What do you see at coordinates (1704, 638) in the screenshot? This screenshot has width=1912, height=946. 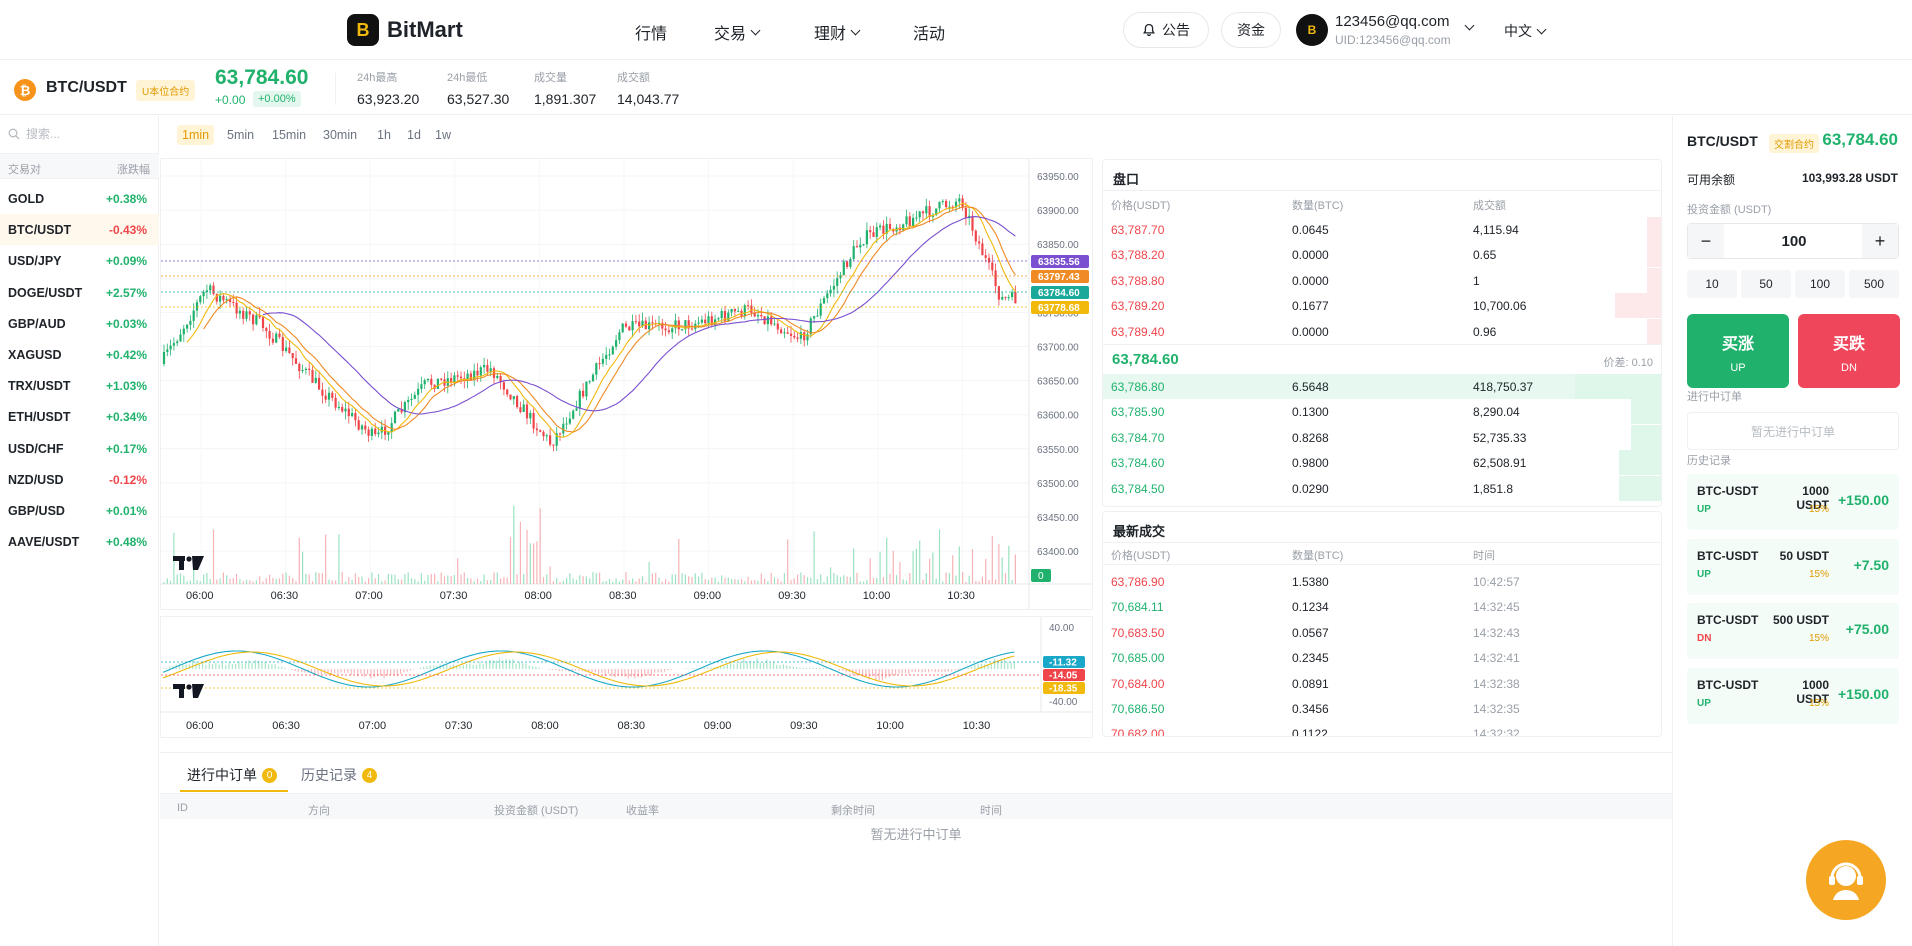 I see `history-direction: DN` at bounding box center [1704, 638].